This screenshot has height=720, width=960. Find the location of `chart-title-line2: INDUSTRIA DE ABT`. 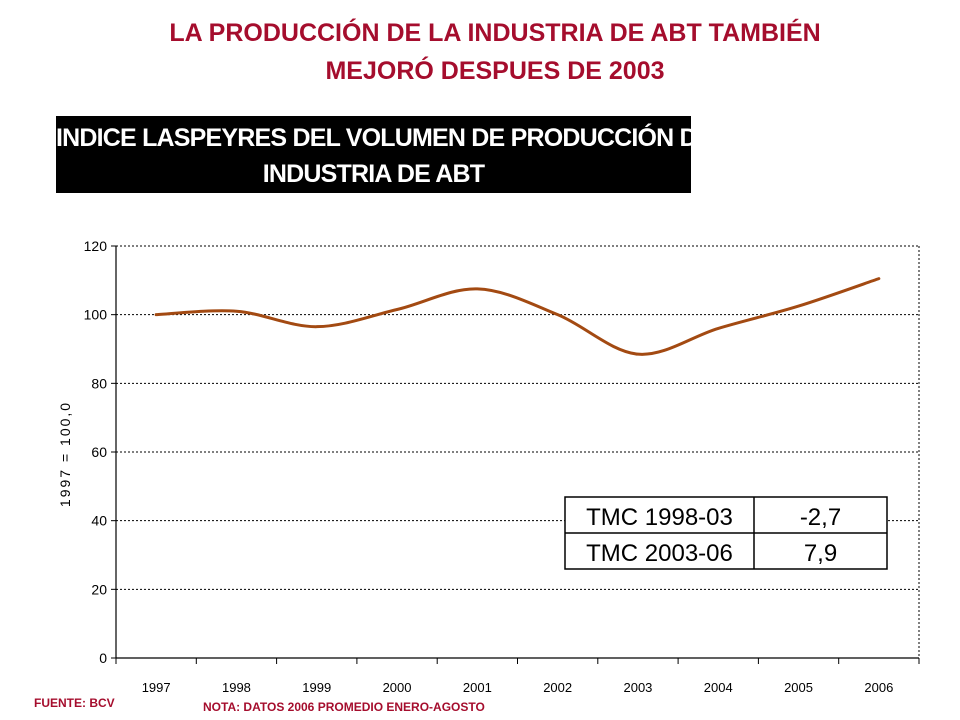

chart-title-line2: INDUSTRIA DE ABT is located at coordinates (373, 174).